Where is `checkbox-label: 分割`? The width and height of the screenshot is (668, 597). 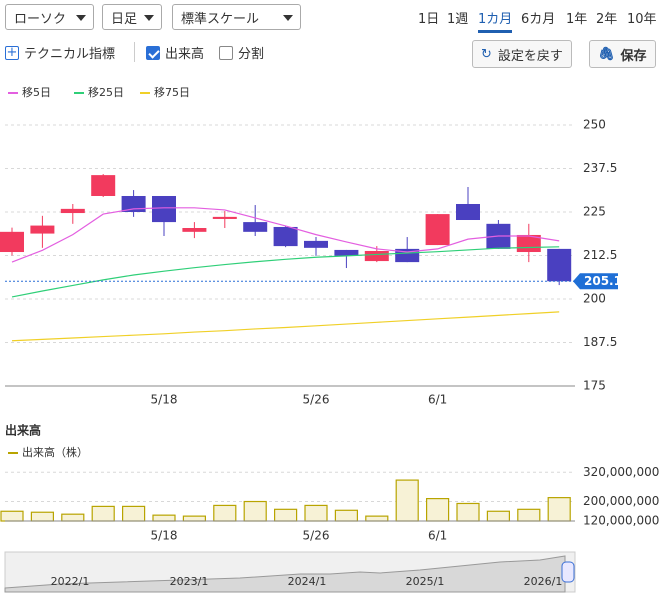 checkbox-label: 分割 is located at coordinates (251, 54).